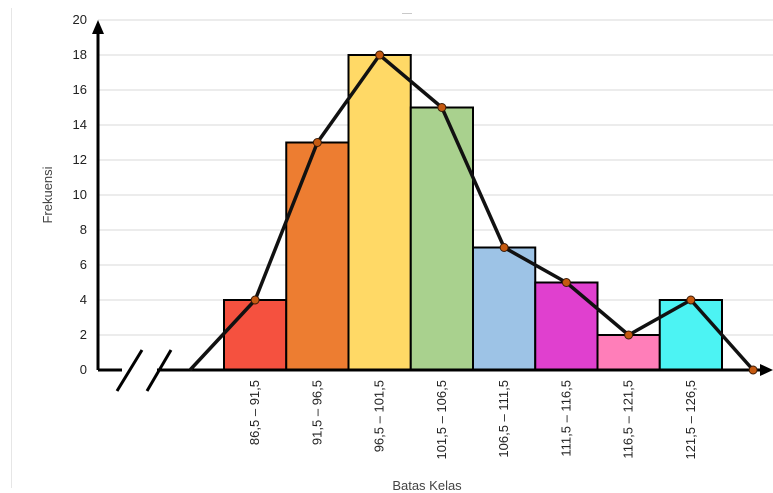 The image size is (773, 493). What do you see at coordinates (80, 124) in the screenshot?
I see `y-tick-label: 14` at bounding box center [80, 124].